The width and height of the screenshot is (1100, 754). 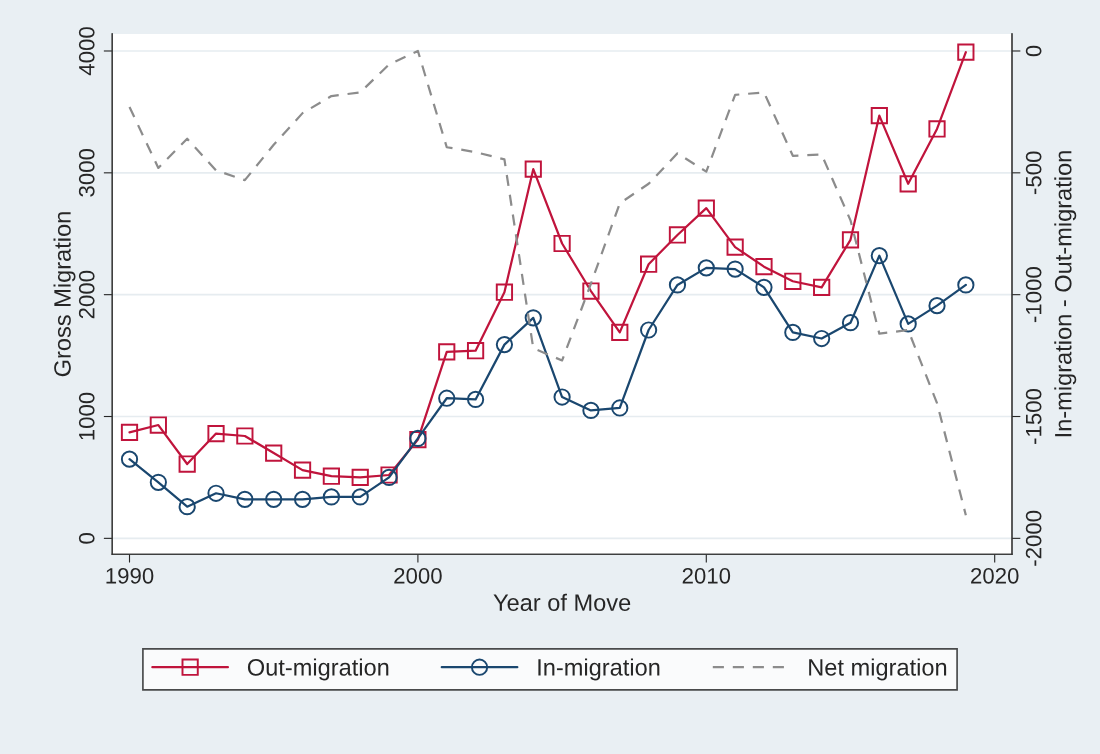 I want to click on legend-label: In-migration, so click(x=599, y=669).